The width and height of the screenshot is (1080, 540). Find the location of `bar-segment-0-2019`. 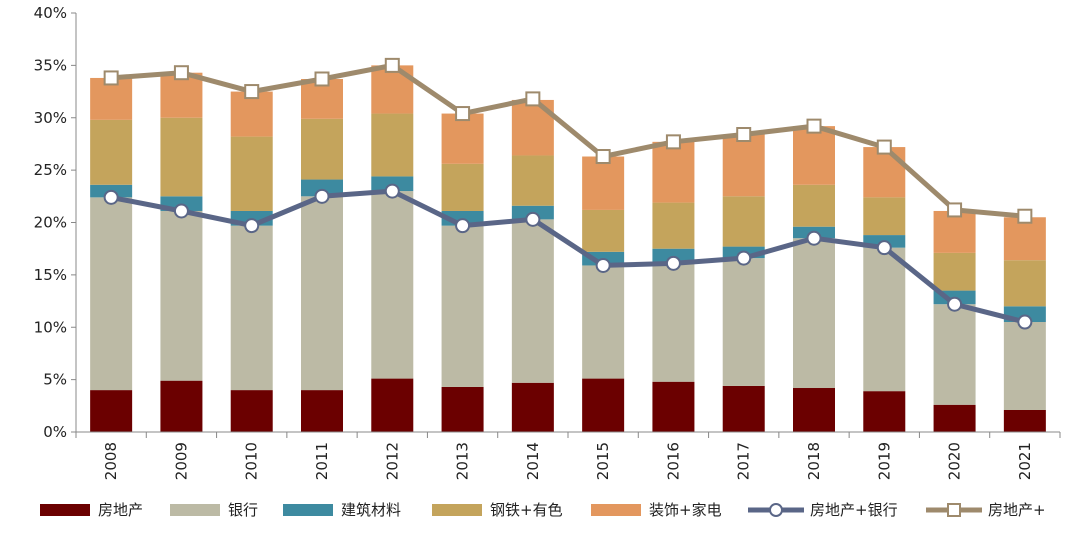

bar-segment-0-2019 is located at coordinates (884, 411).